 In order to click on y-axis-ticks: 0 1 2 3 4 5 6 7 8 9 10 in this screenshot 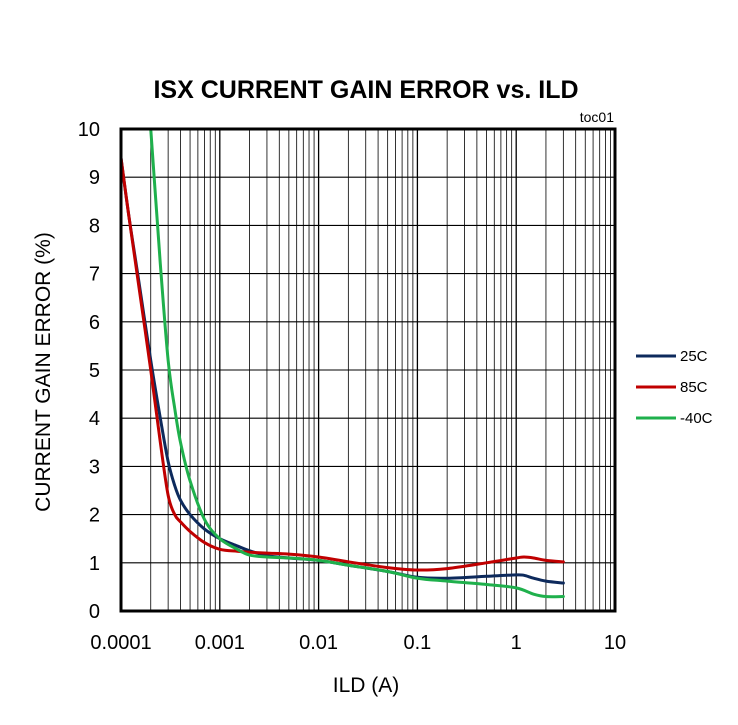, I will do `click(89, 371)`.